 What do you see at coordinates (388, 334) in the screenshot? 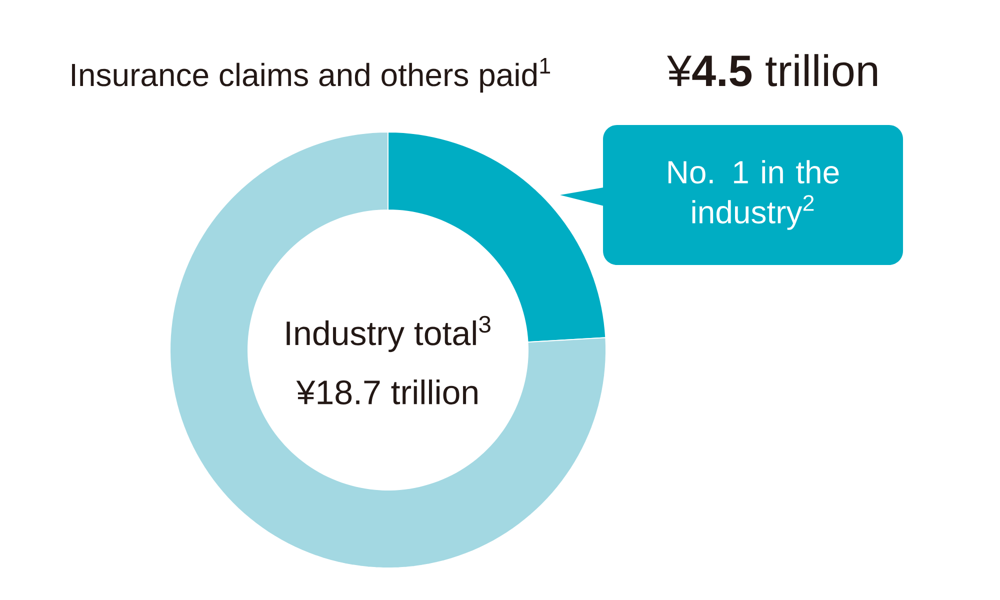
I see `text: Industry total$^{3}$` at bounding box center [388, 334].